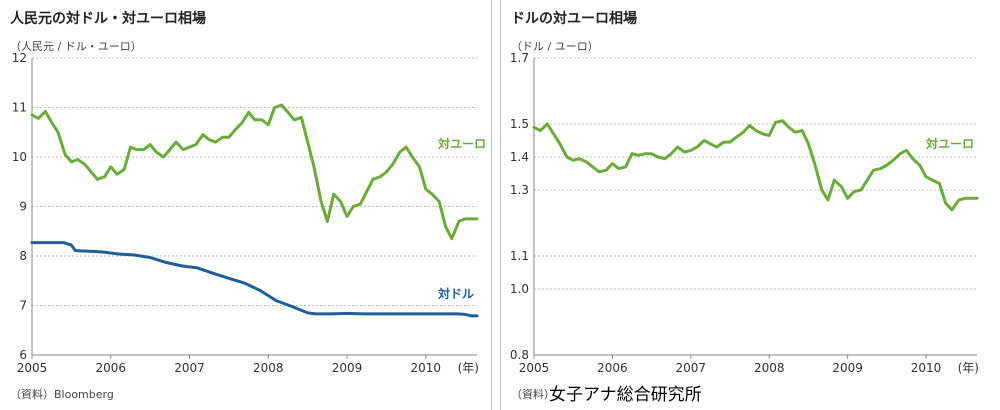 The height and width of the screenshot is (410, 1000). Describe the element at coordinates (19, 157) in the screenshot. I see `y-tick-label: 10` at that location.